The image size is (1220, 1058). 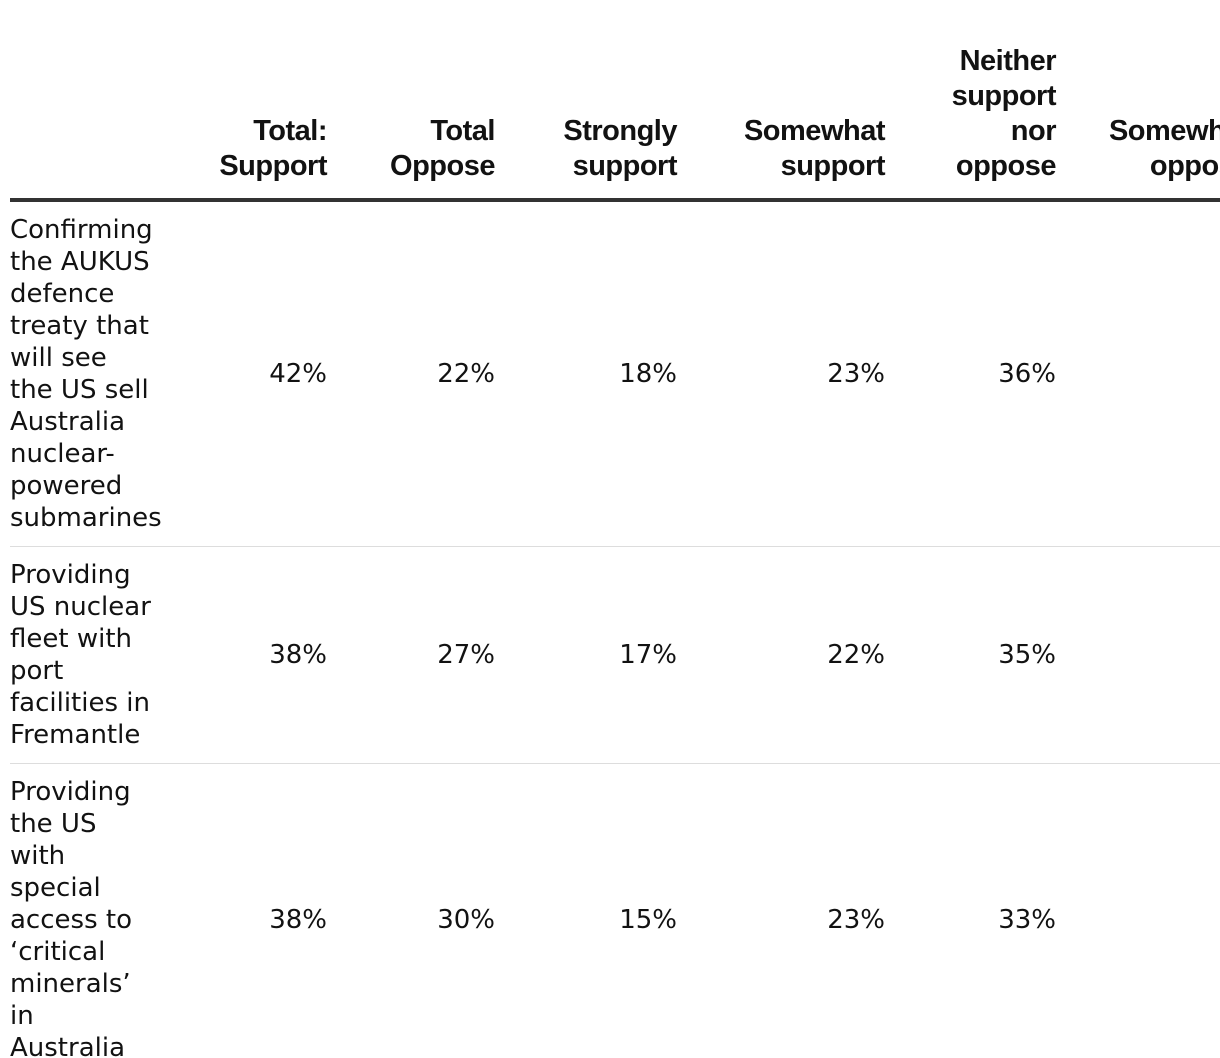 I want to click on header-text: Total Oppose, so click(x=442, y=148).